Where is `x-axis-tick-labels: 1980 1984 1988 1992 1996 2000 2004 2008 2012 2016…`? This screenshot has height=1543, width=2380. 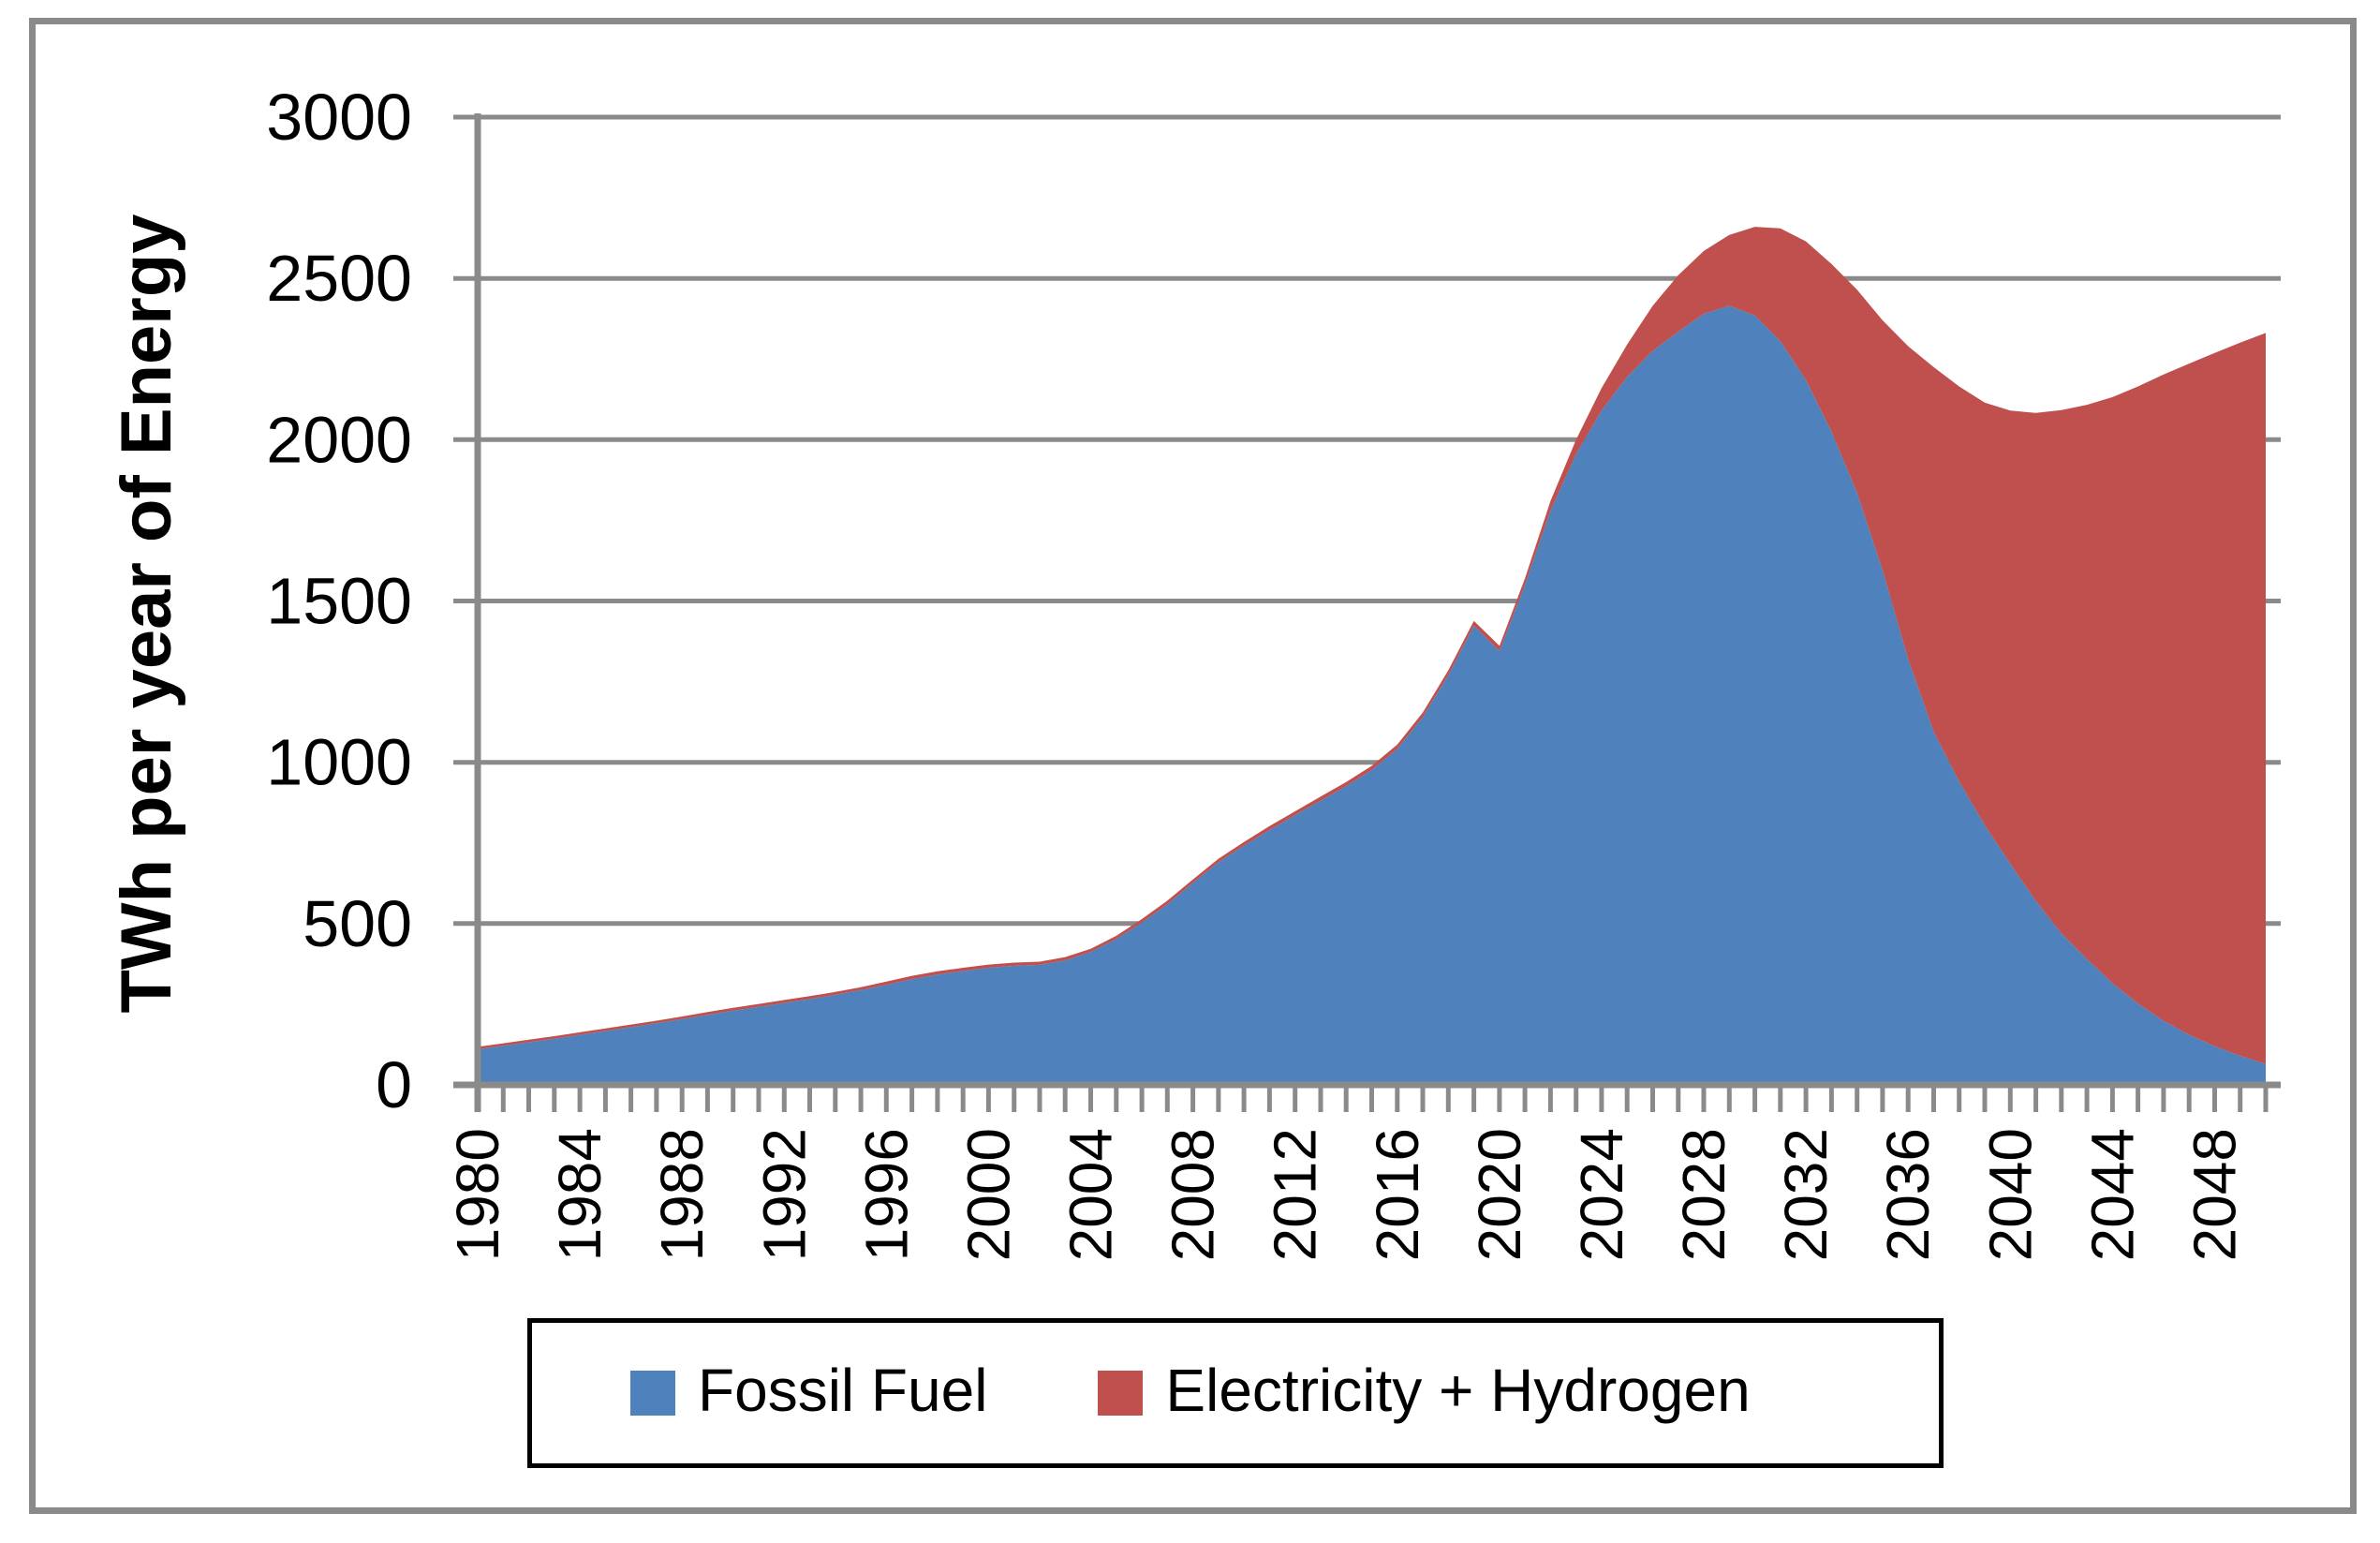 x-axis-tick-labels: 1980 1984 1988 1992 1996 2000 2004 2008 2012 2016… is located at coordinates (1346, 1194).